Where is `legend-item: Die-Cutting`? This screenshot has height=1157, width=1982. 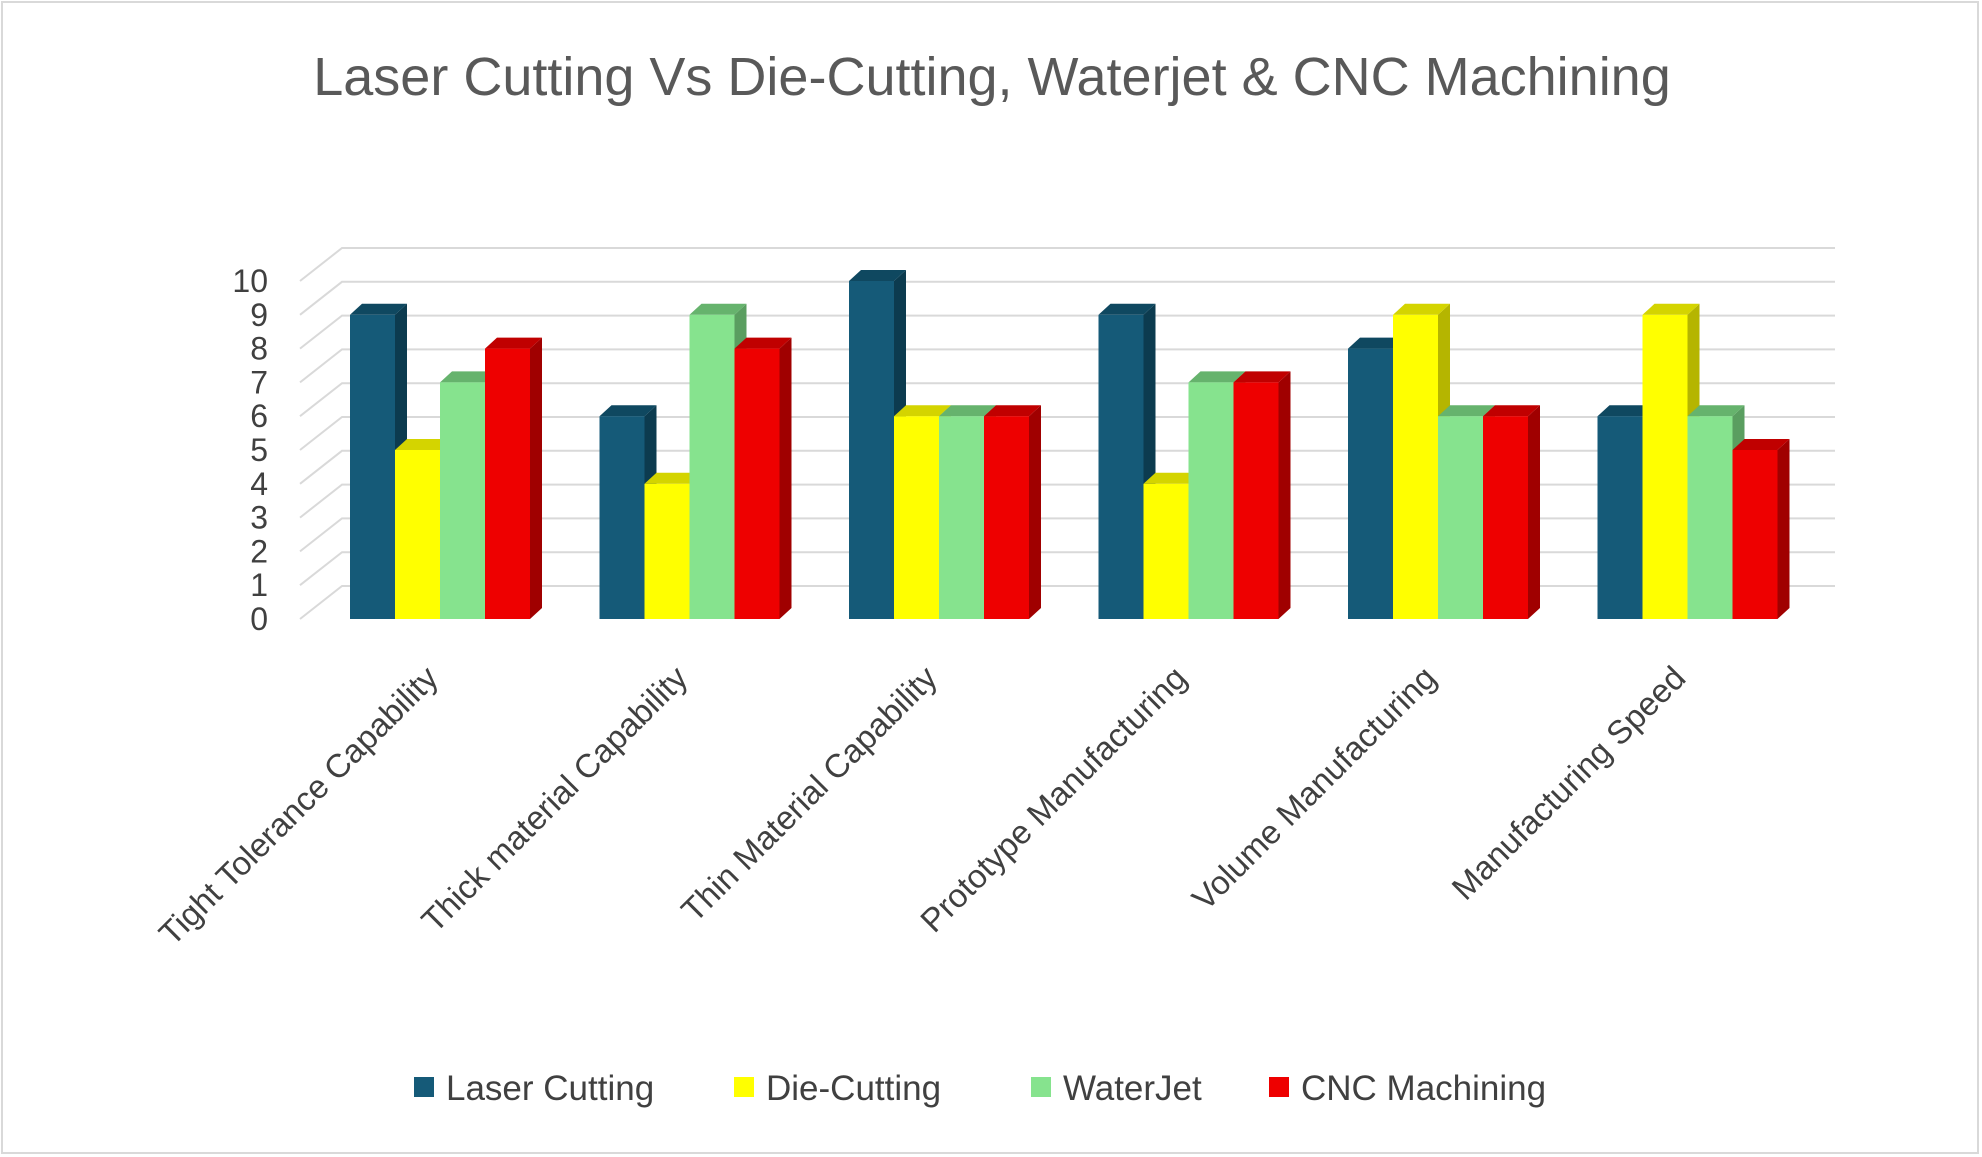
legend-item: Die-Cutting is located at coordinates (837, 1088).